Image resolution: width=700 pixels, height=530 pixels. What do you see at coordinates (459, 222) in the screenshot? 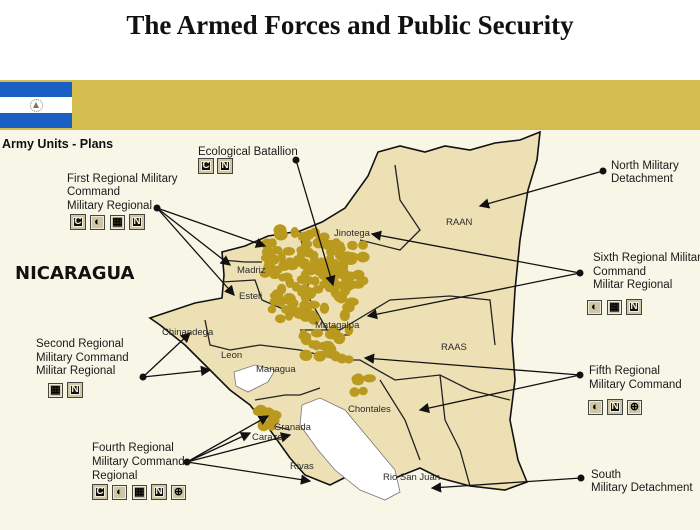
I see `dept-label: RAAN` at bounding box center [459, 222].